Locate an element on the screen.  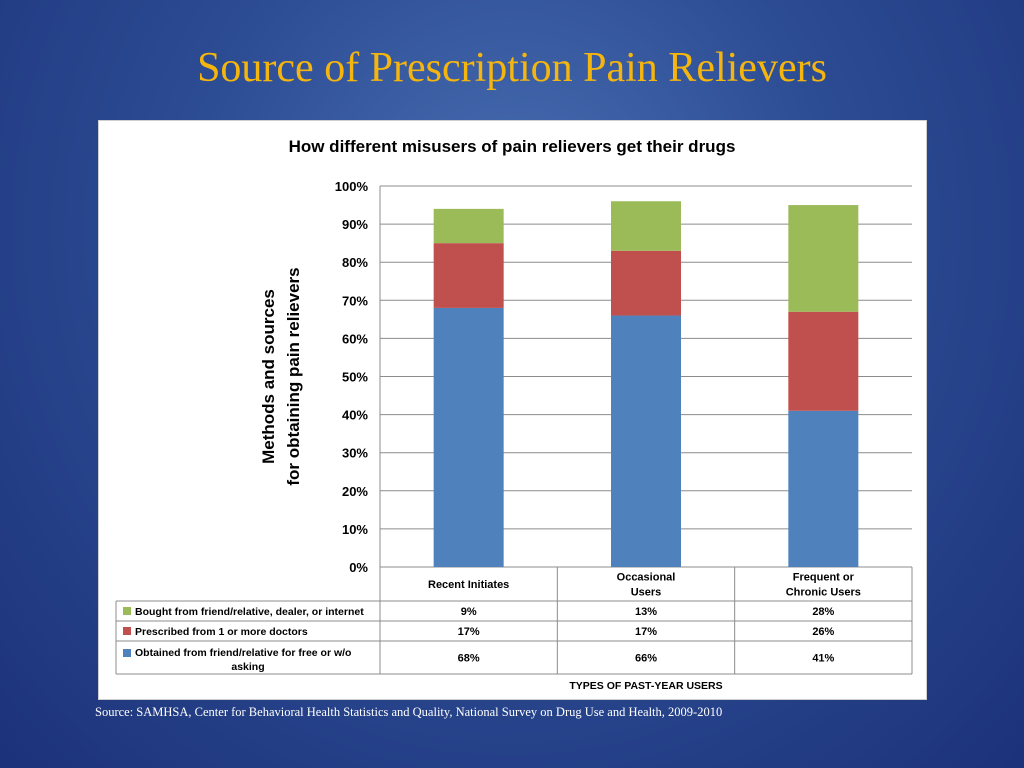
data-label: 9% is located at coordinates (469, 612).